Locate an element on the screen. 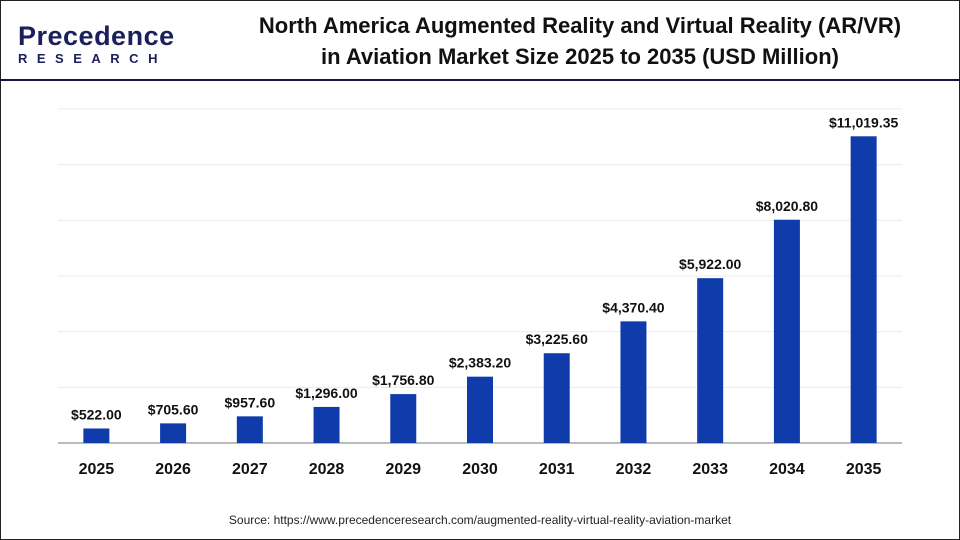 The width and height of the screenshot is (960, 540). x-tick-label: 2034 is located at coordinates (787, 469).